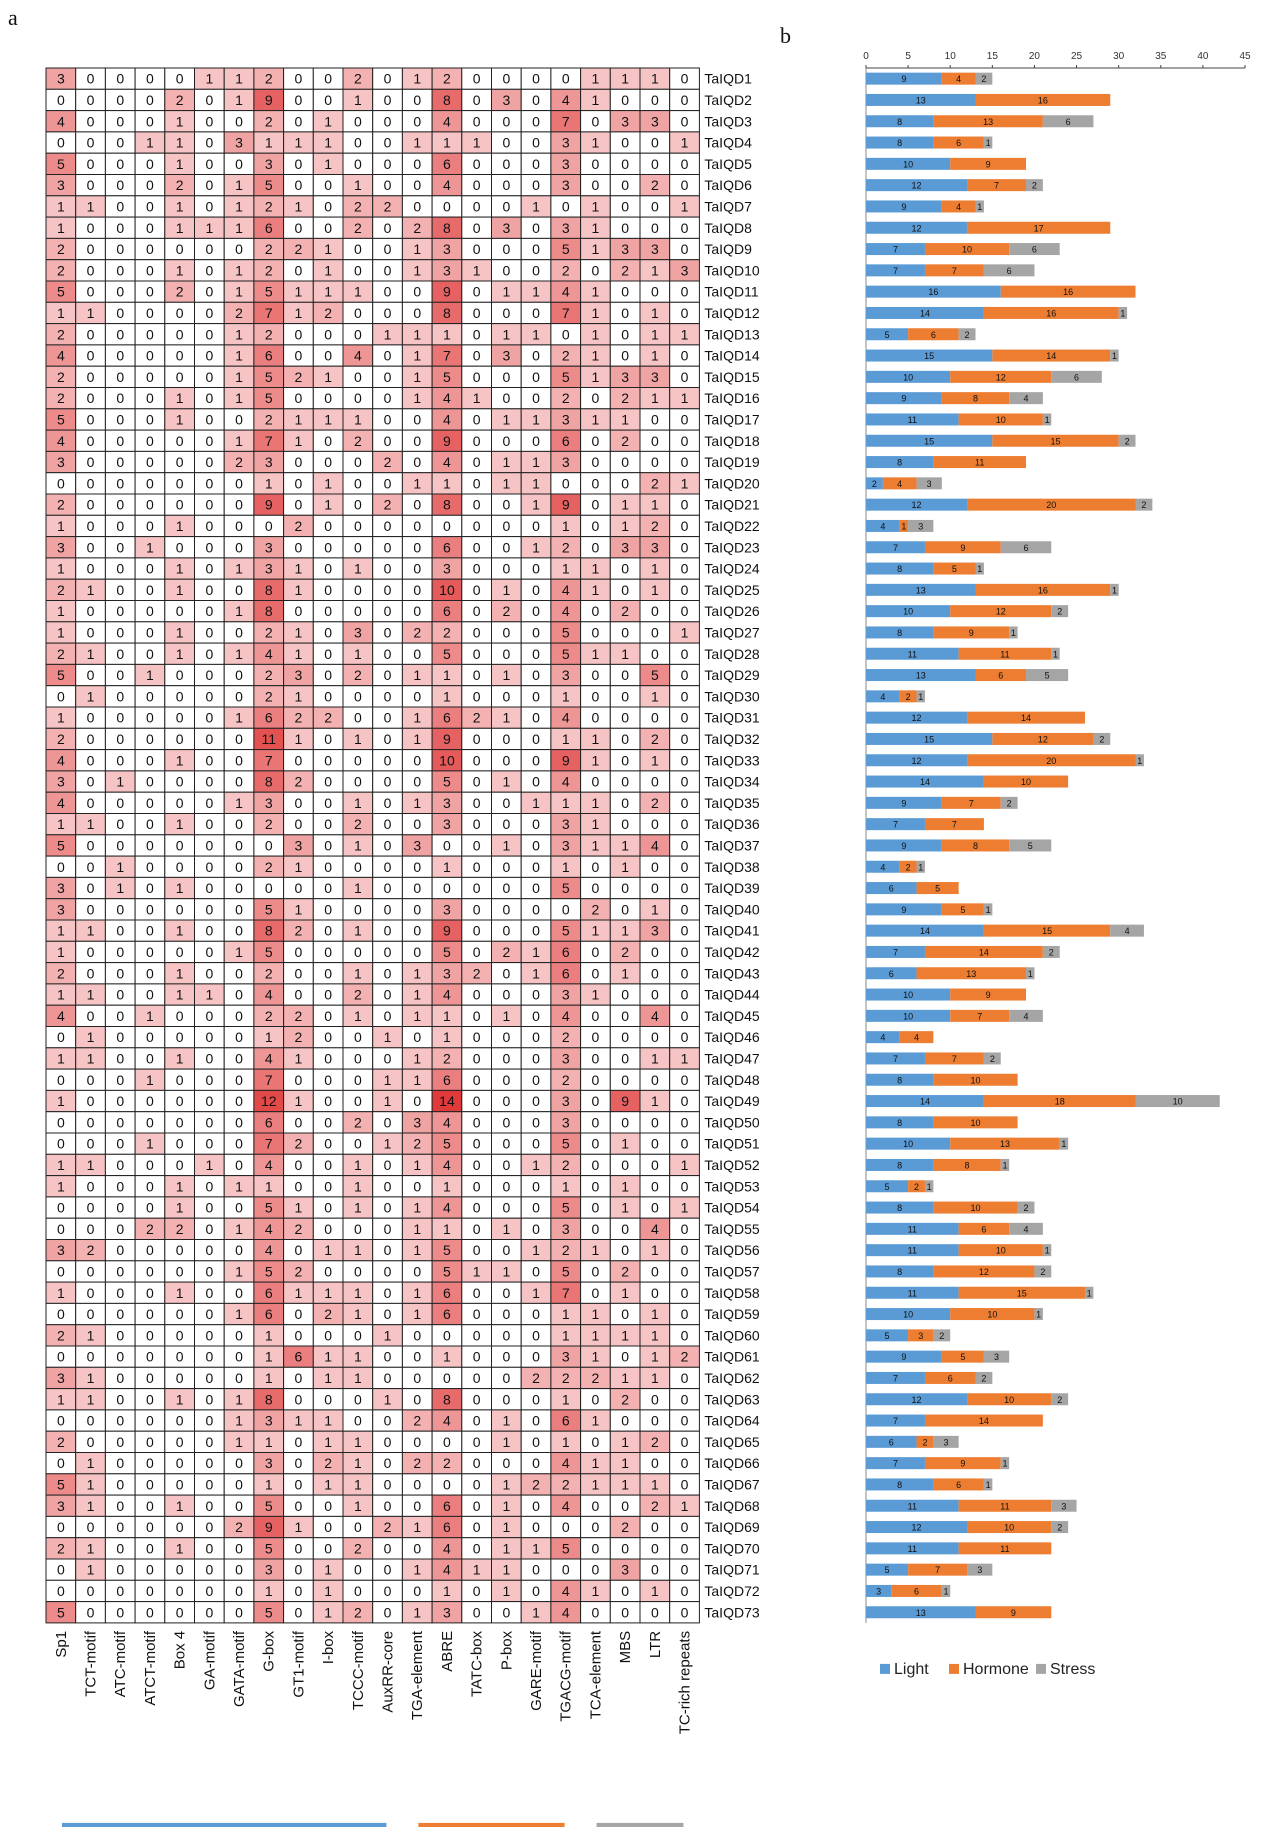  Describe the element at coordinates (728, 79) in the screenshot. I see `gene-label: TaIQD1` at that location.